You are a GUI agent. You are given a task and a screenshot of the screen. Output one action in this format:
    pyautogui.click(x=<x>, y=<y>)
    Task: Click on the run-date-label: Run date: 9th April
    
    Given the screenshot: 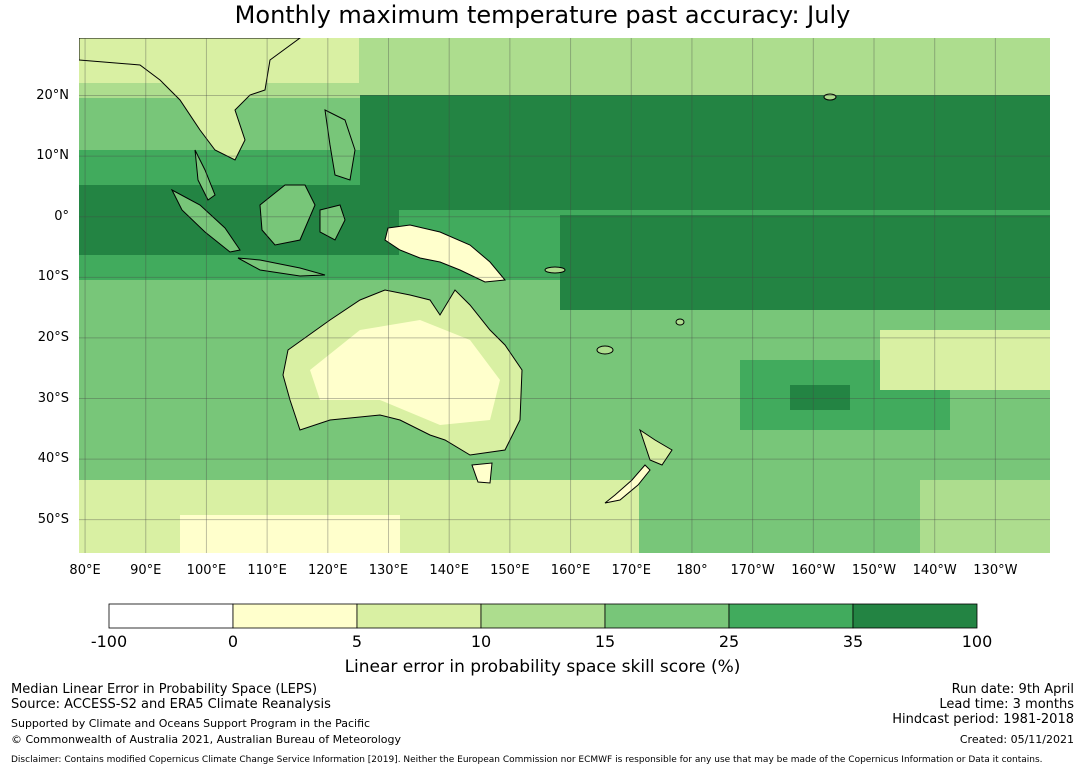 What is the action you would take?
    pyautogui.click(x=1012, y=689)
    